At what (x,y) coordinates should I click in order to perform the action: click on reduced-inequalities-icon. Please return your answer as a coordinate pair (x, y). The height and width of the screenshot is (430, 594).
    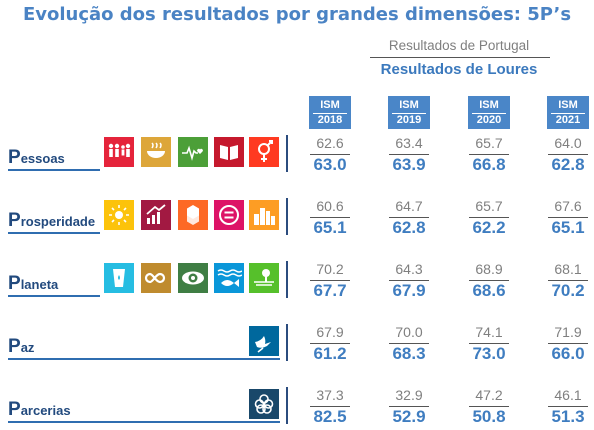
    Looking at the image, I should click on (229, 215).